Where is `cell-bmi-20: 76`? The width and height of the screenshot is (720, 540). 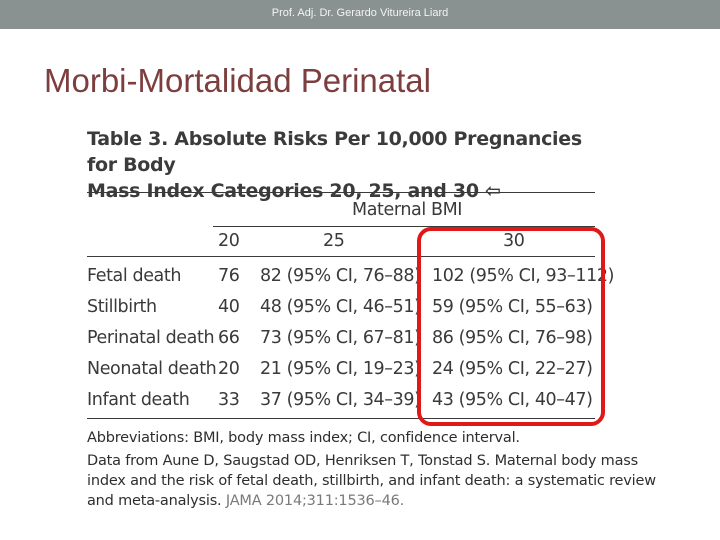
cell-bmi-20: 76 is located at coordinates (229, 276).